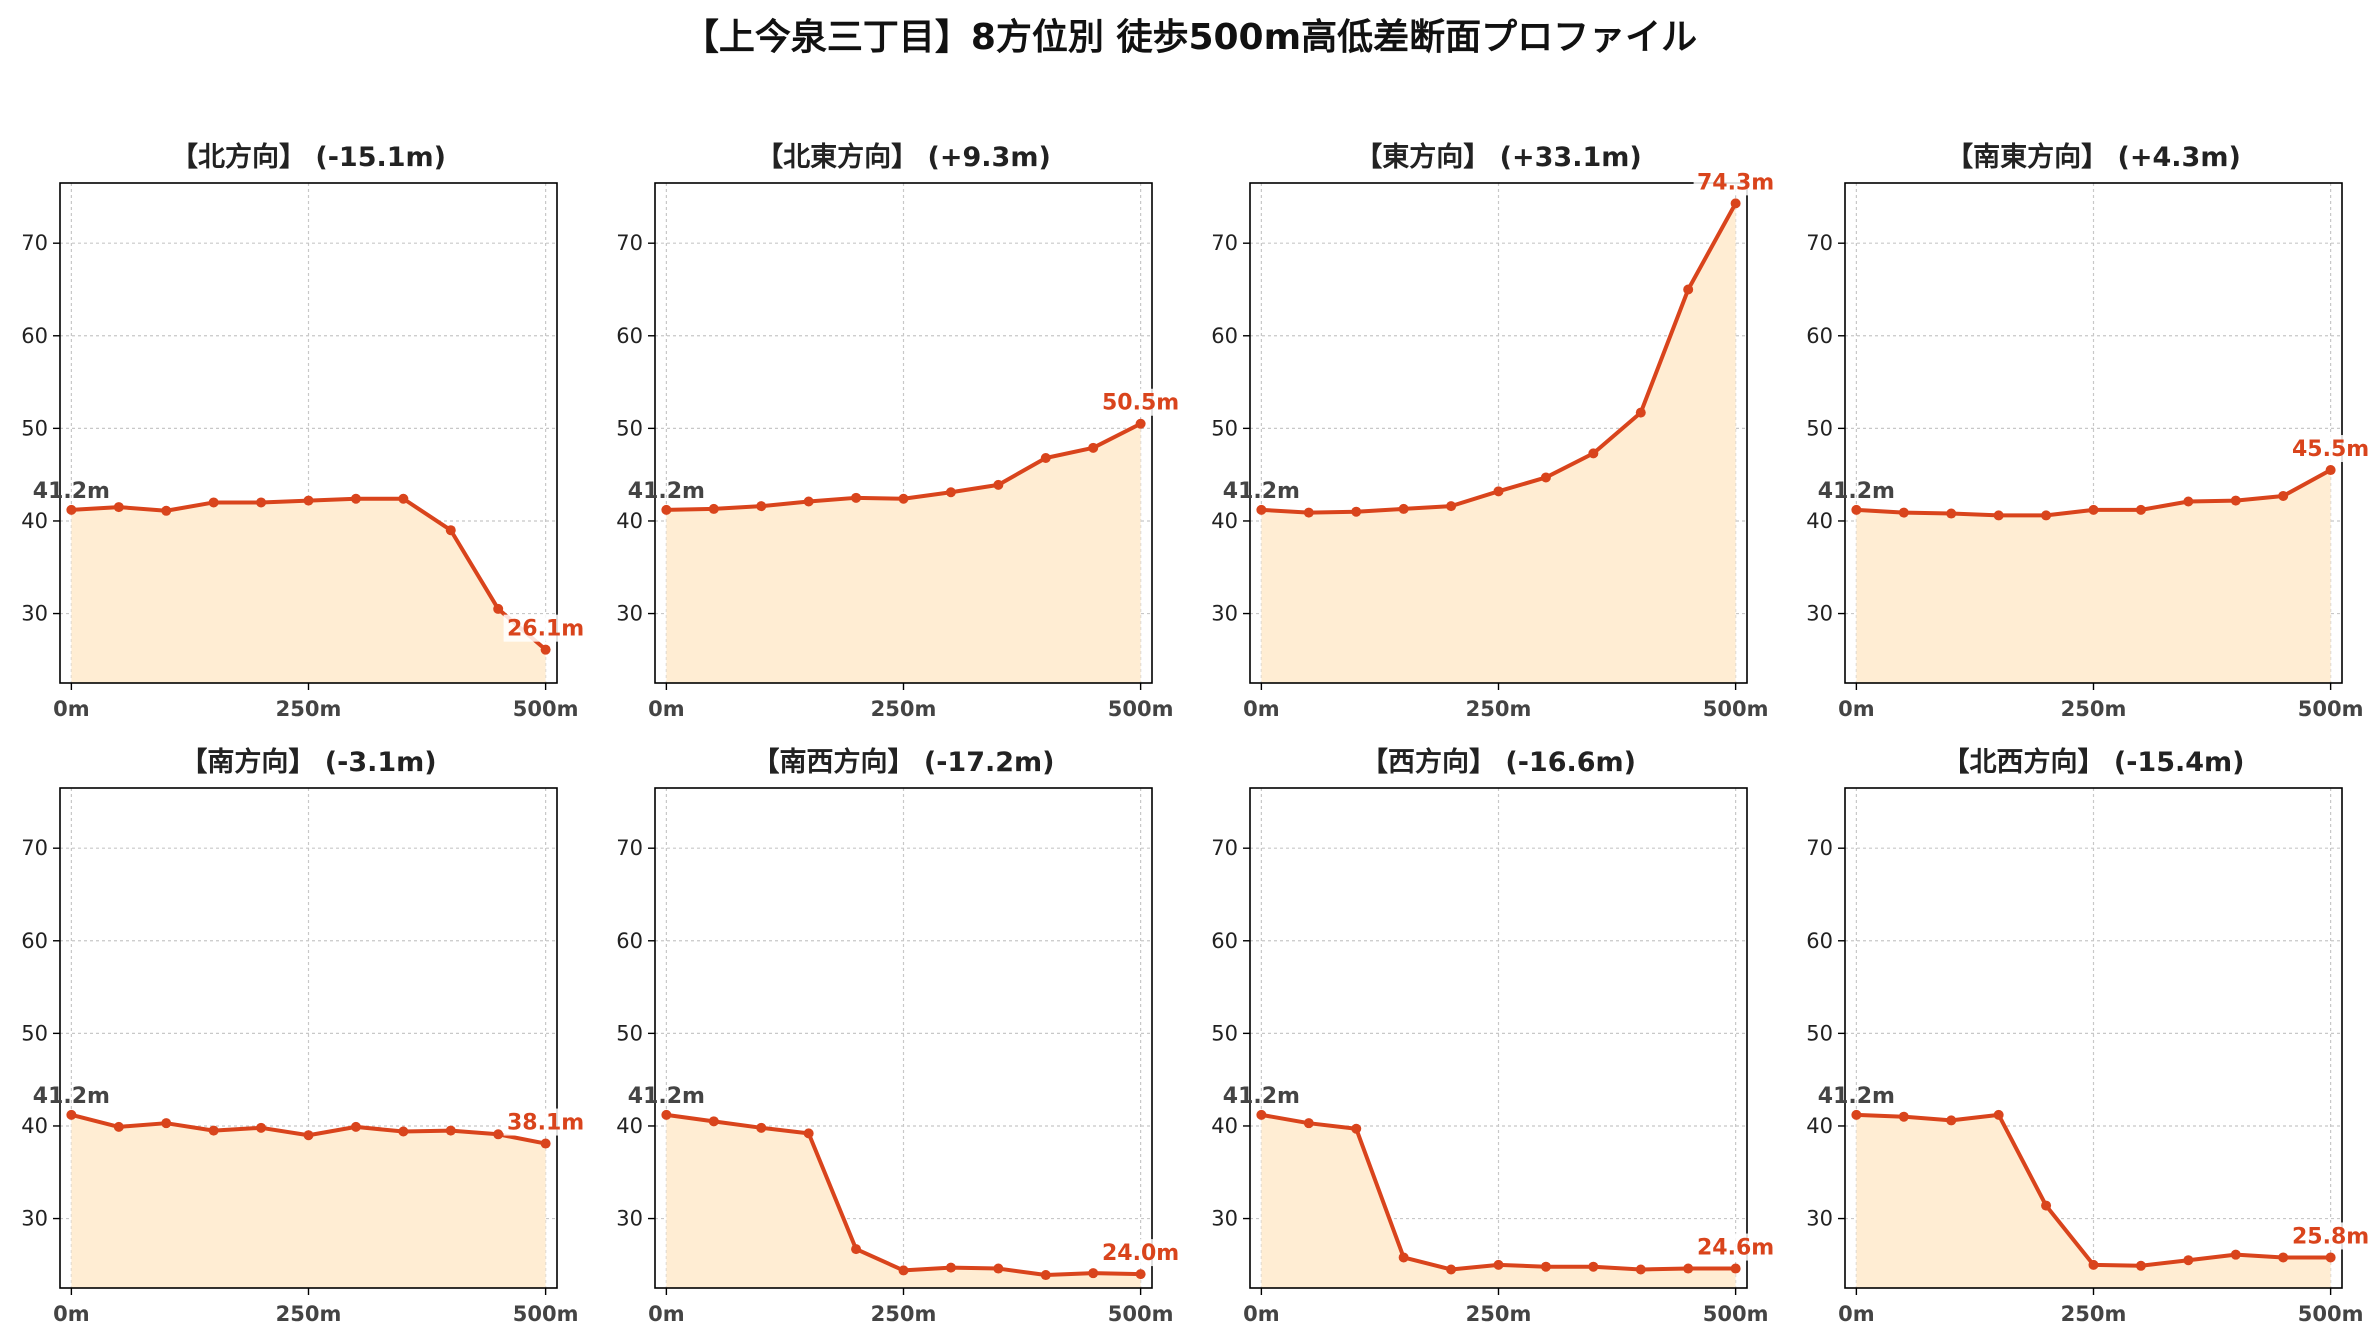  I want to click on panel-title: 【南東方向】 (+4.3m), so click(2093, 157).